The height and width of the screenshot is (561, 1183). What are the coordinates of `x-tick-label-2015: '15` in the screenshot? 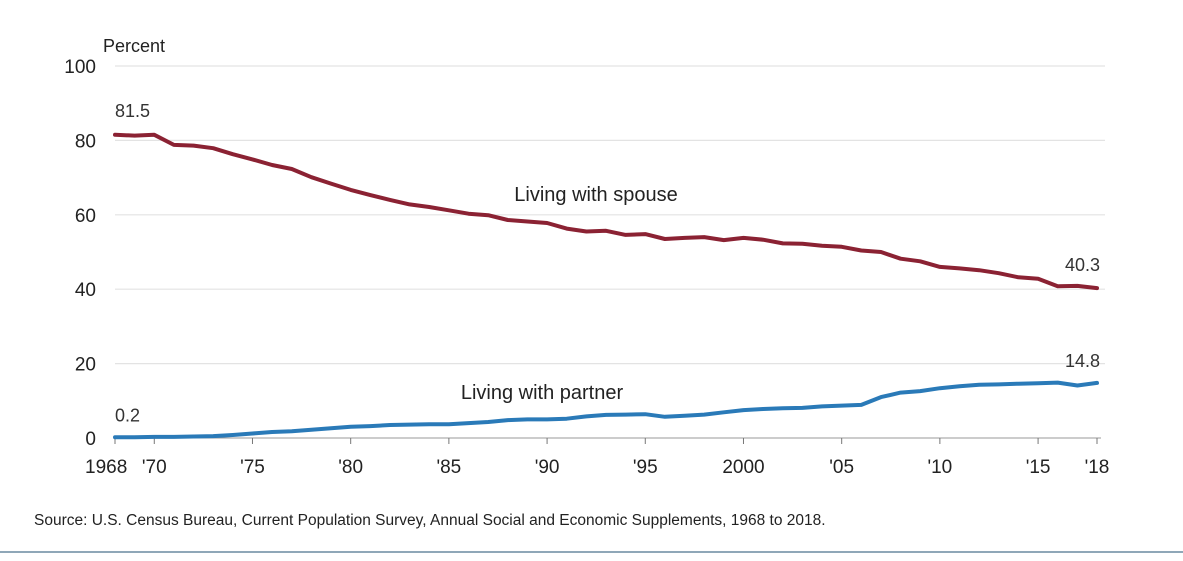 It's located at (1038, 467).